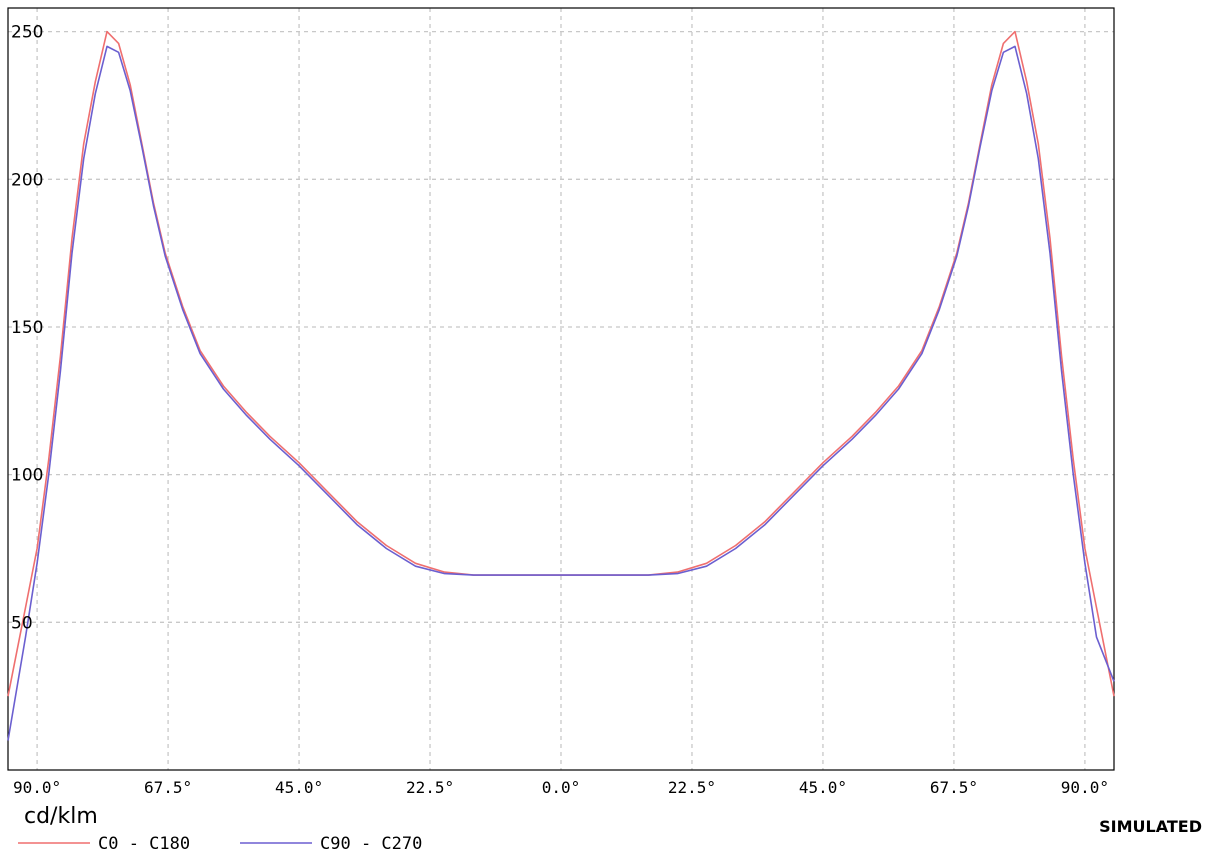 Image resolution: width=1209 pixels, height=857 pixels. What do you see at coordinates (1150, 826) in the screenshot?
I see `simulated-status-label: SIMULATED` at bounding box center [1150, 826].